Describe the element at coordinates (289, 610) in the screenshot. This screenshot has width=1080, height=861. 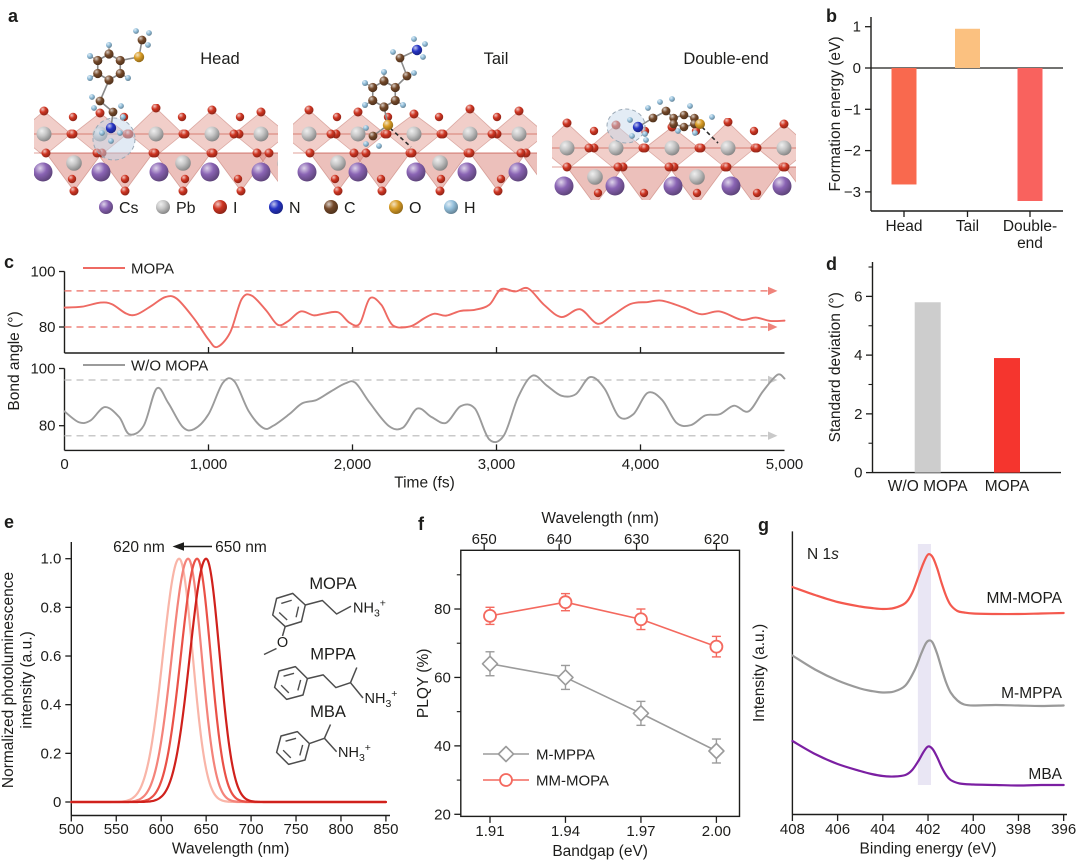
I see `benzene-ring` at that location.